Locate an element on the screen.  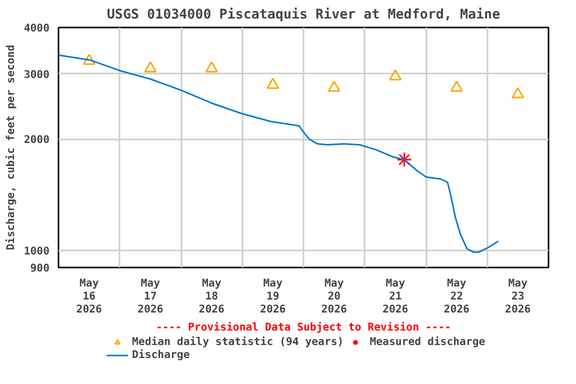
y-tick-label: 900 is located at coordinates (40, 268).